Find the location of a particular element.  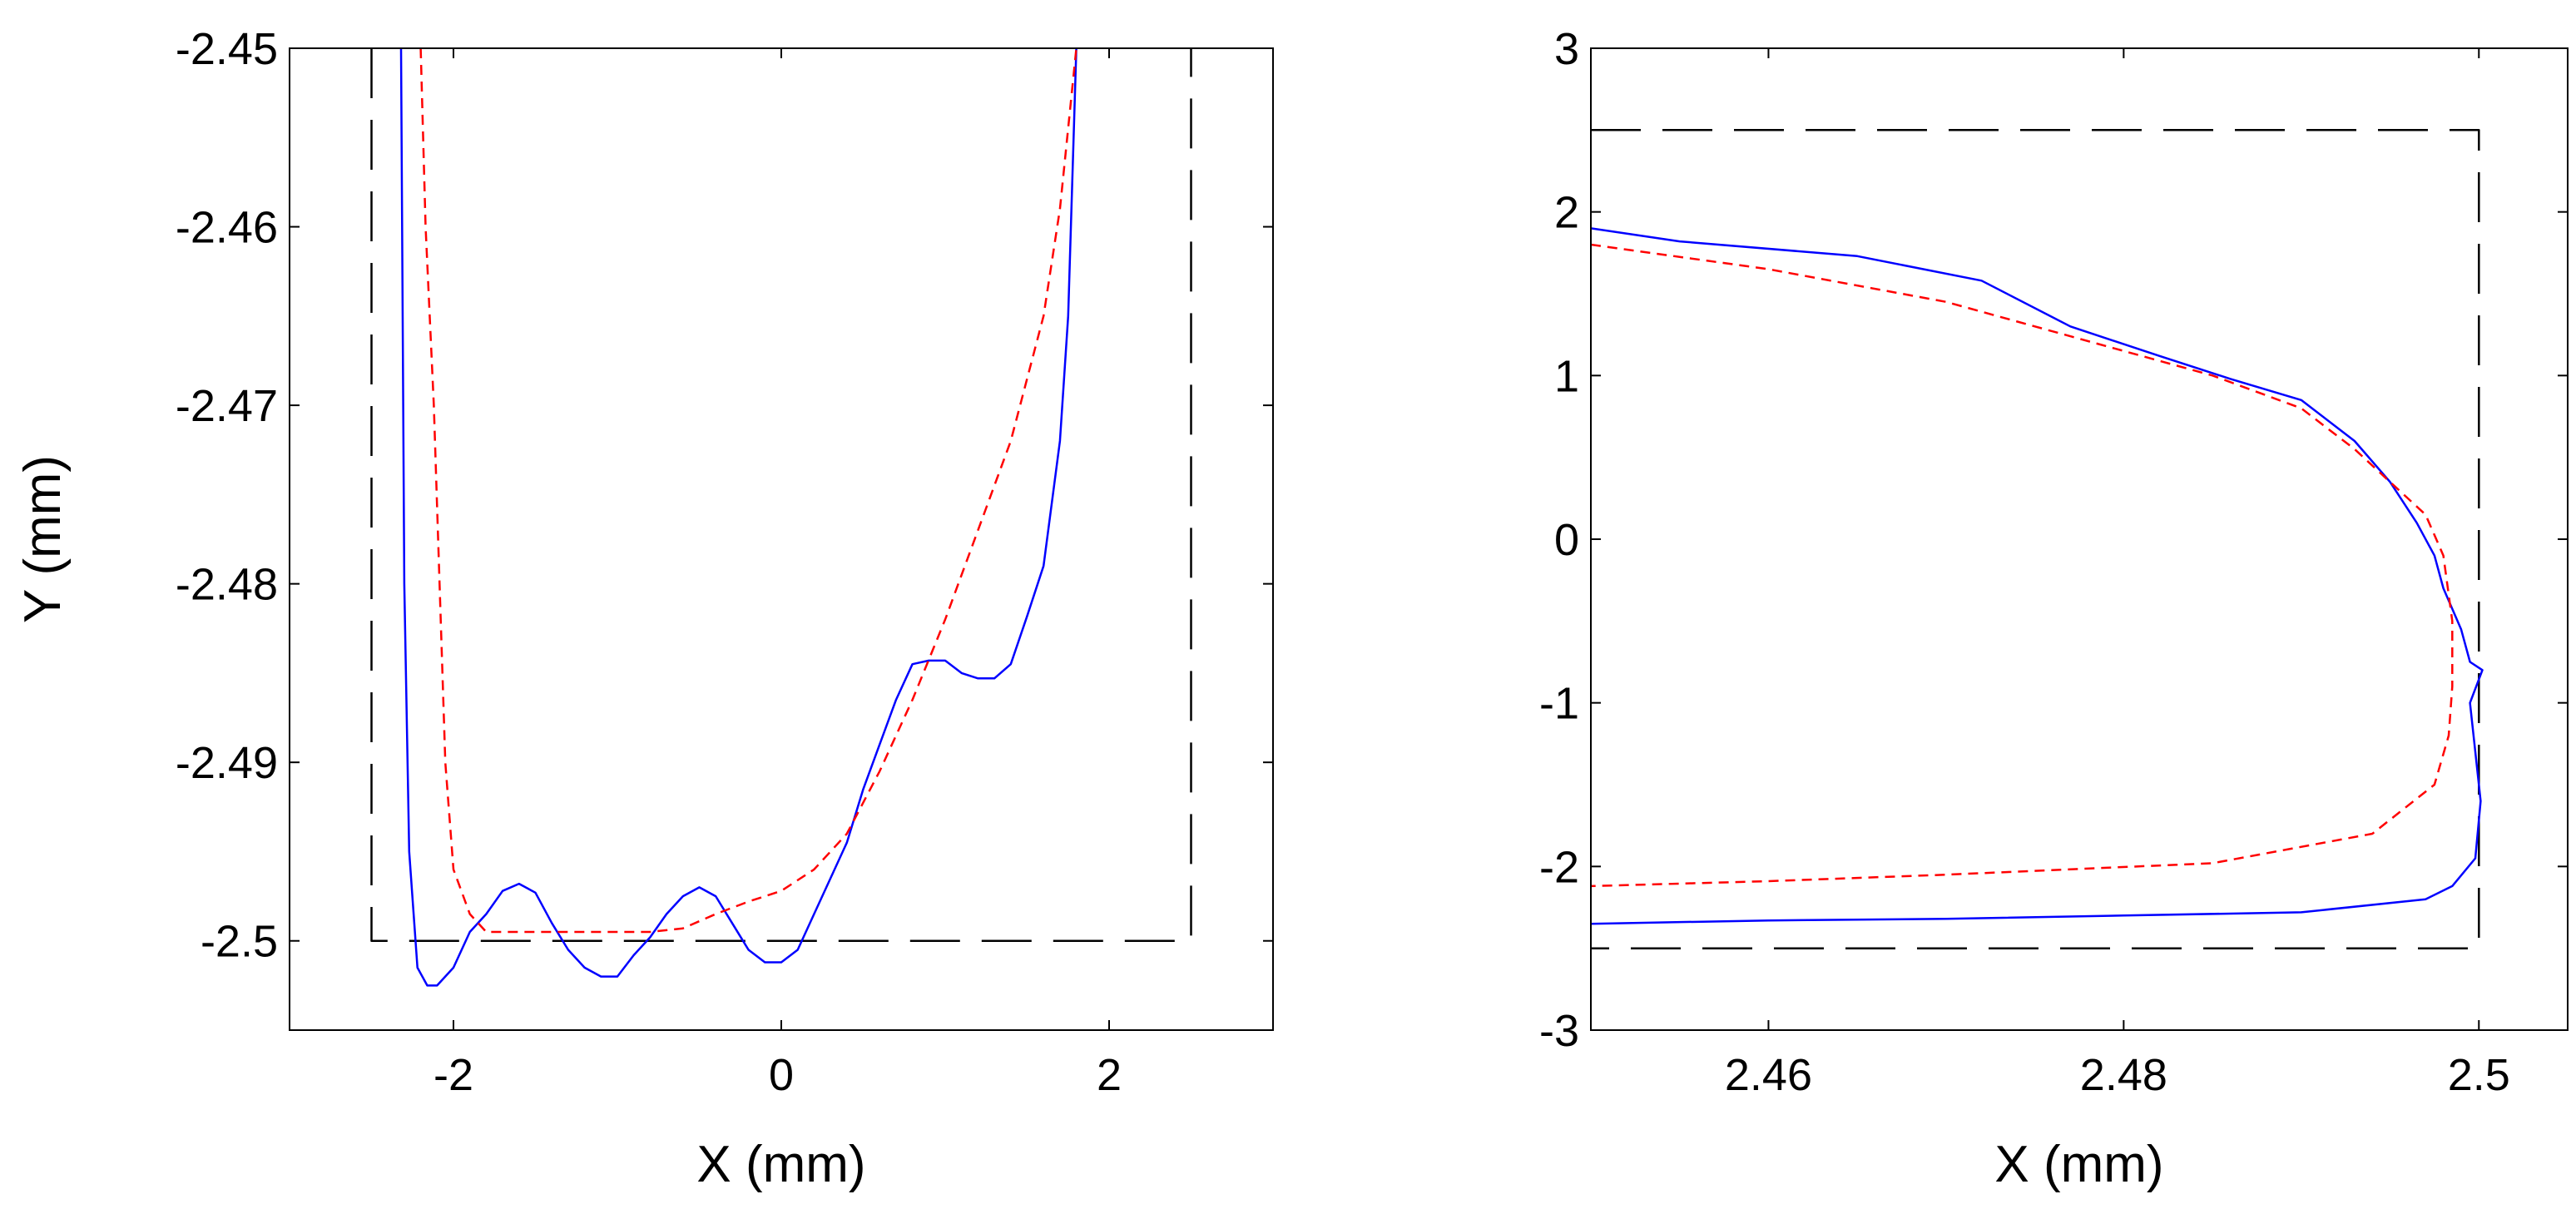

x-tick-label: -2 is located at coordinates (453, 1075).